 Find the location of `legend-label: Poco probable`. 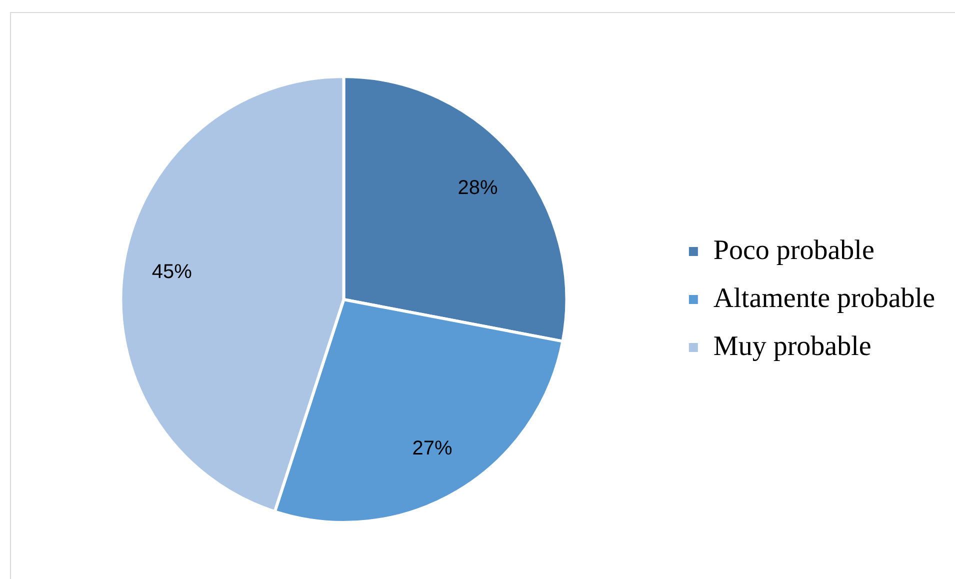

legend-label: Poco probable is located at coordinates (793, 250).